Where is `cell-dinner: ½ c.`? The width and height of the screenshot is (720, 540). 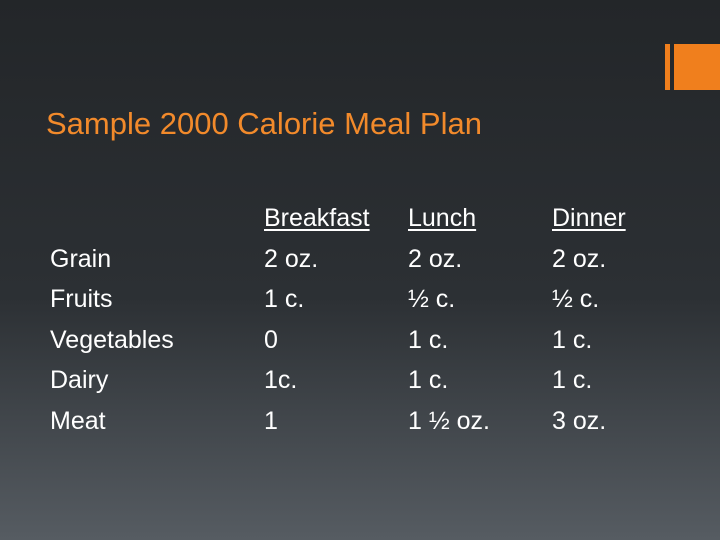
cell-dinner: ½ c. is located at coordinates (576, 299).